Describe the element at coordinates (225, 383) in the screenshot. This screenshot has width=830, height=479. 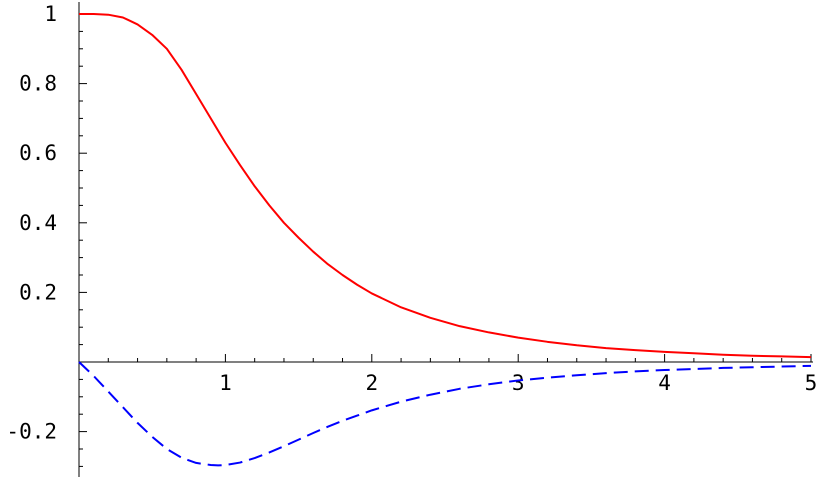
I see `x-tick-label: 1` at that location.